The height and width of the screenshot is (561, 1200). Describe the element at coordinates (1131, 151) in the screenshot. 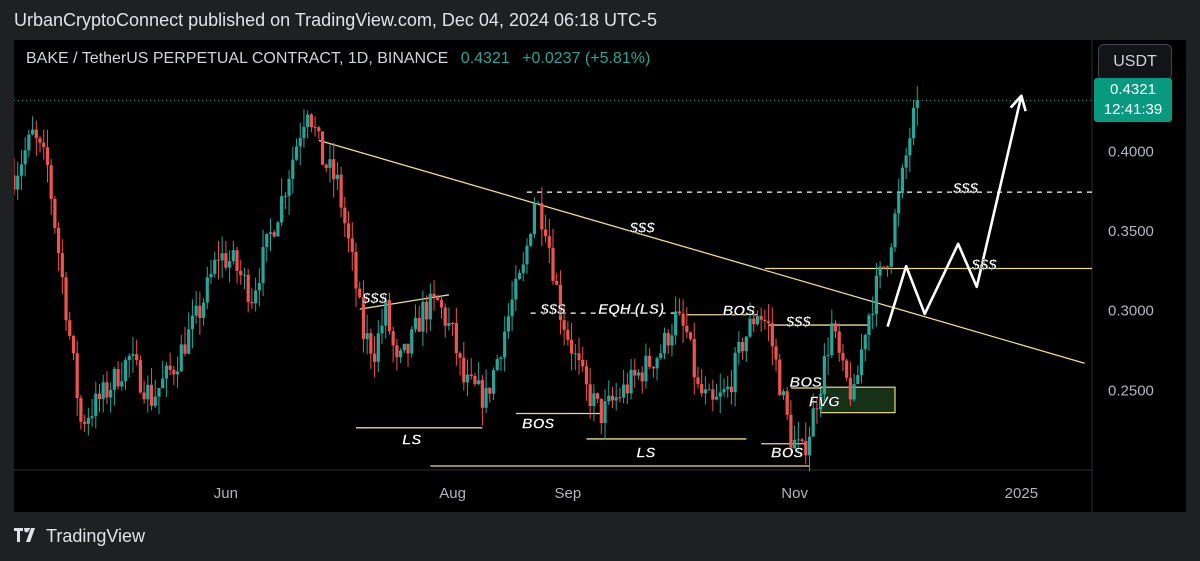

I see `y-tick-label: 0.4000` at that location.